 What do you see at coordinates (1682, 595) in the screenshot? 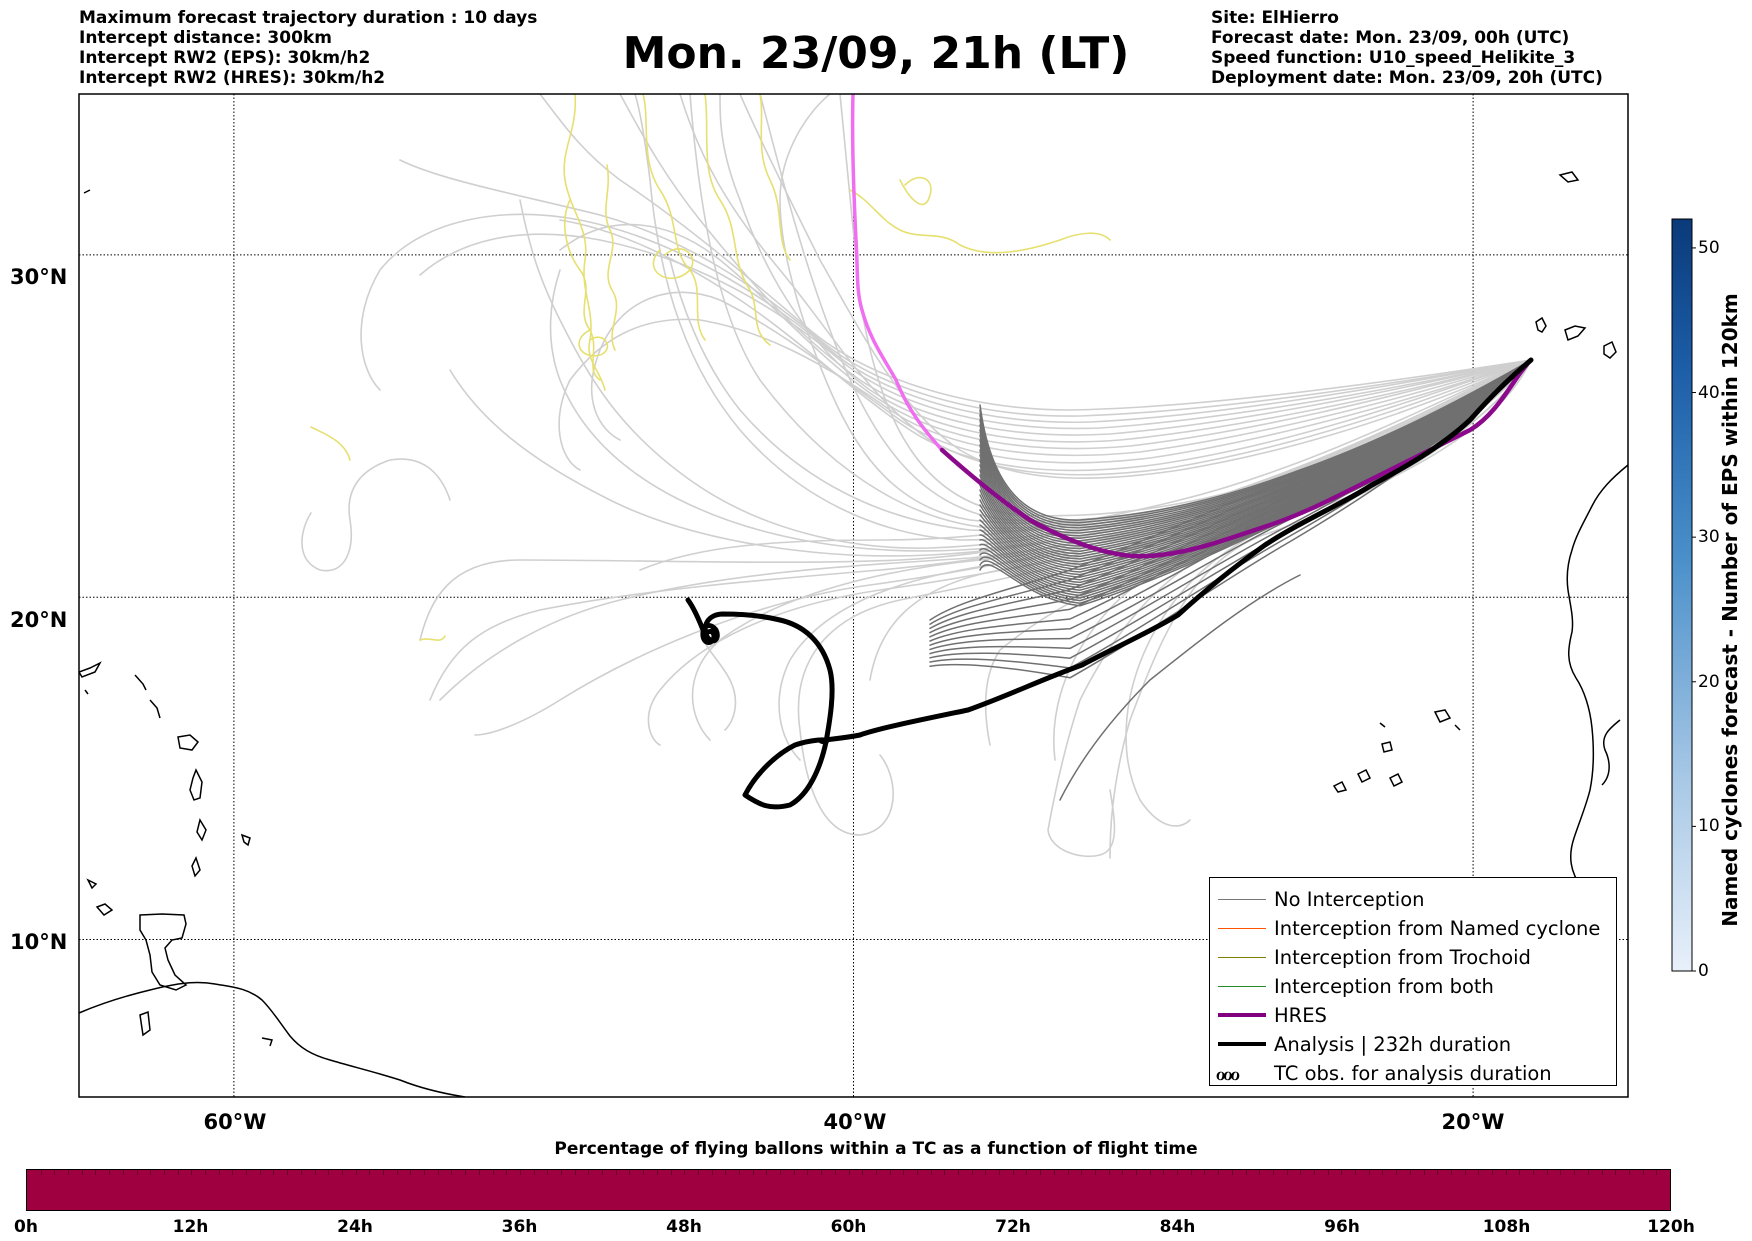
I see `colorbar` at bounding box center [1682, 595].